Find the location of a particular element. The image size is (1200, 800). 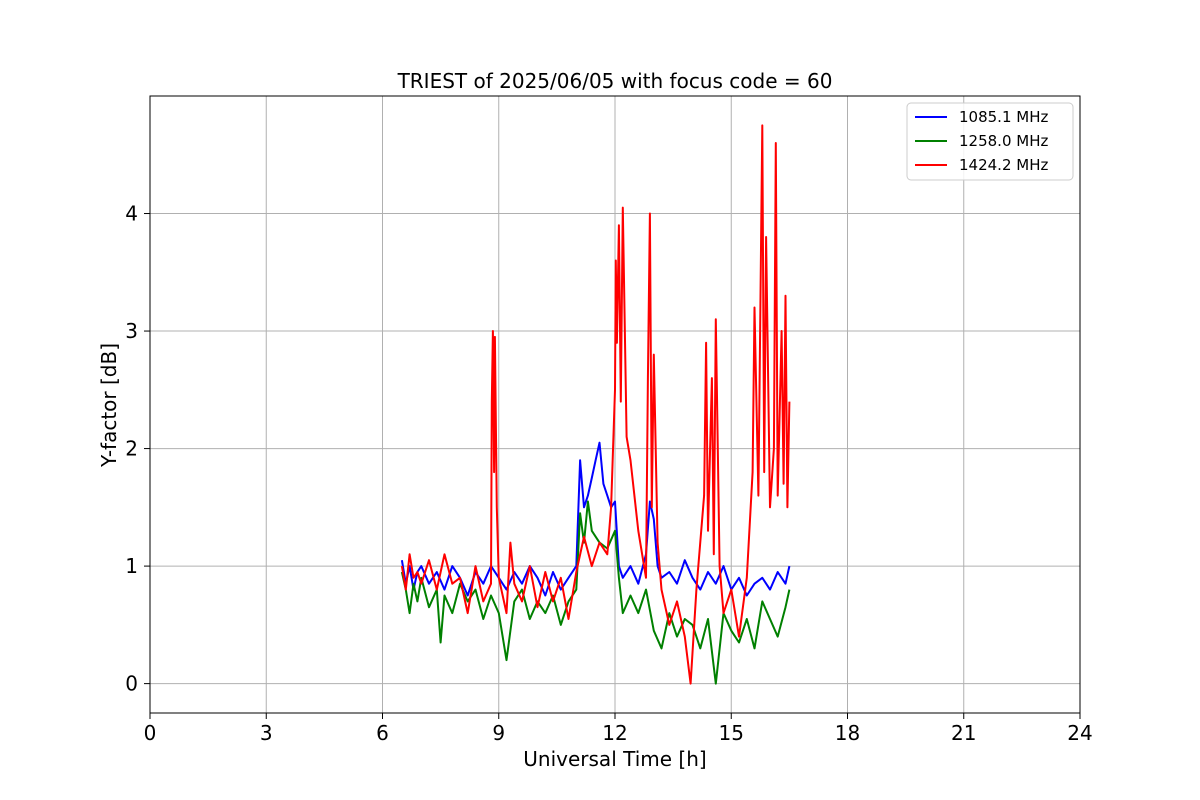

y-tick-label: 2 is located at coordinates (131, 449).